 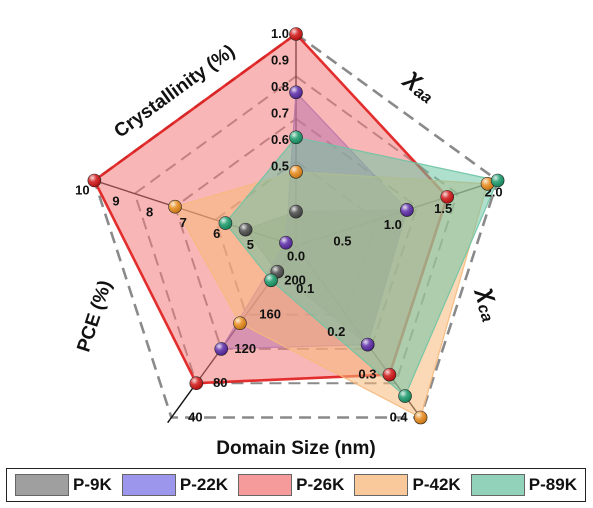 What do you see at coordinates (220, 382) in the screenshot?
I see `tick-label-domain_size: 80` at bounding box center [220, 382].